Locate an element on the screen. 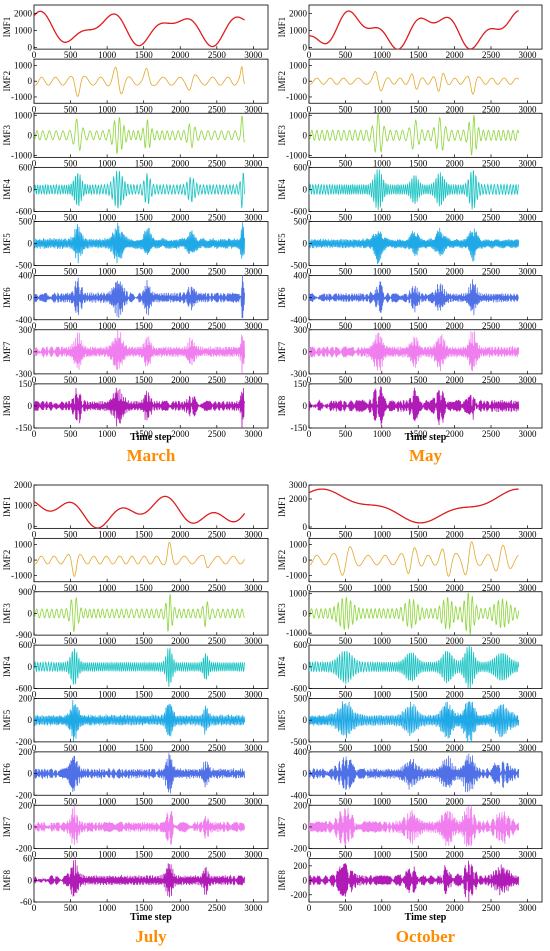  series-label-imf5: IMF5 is located at coordinates (7, 243).